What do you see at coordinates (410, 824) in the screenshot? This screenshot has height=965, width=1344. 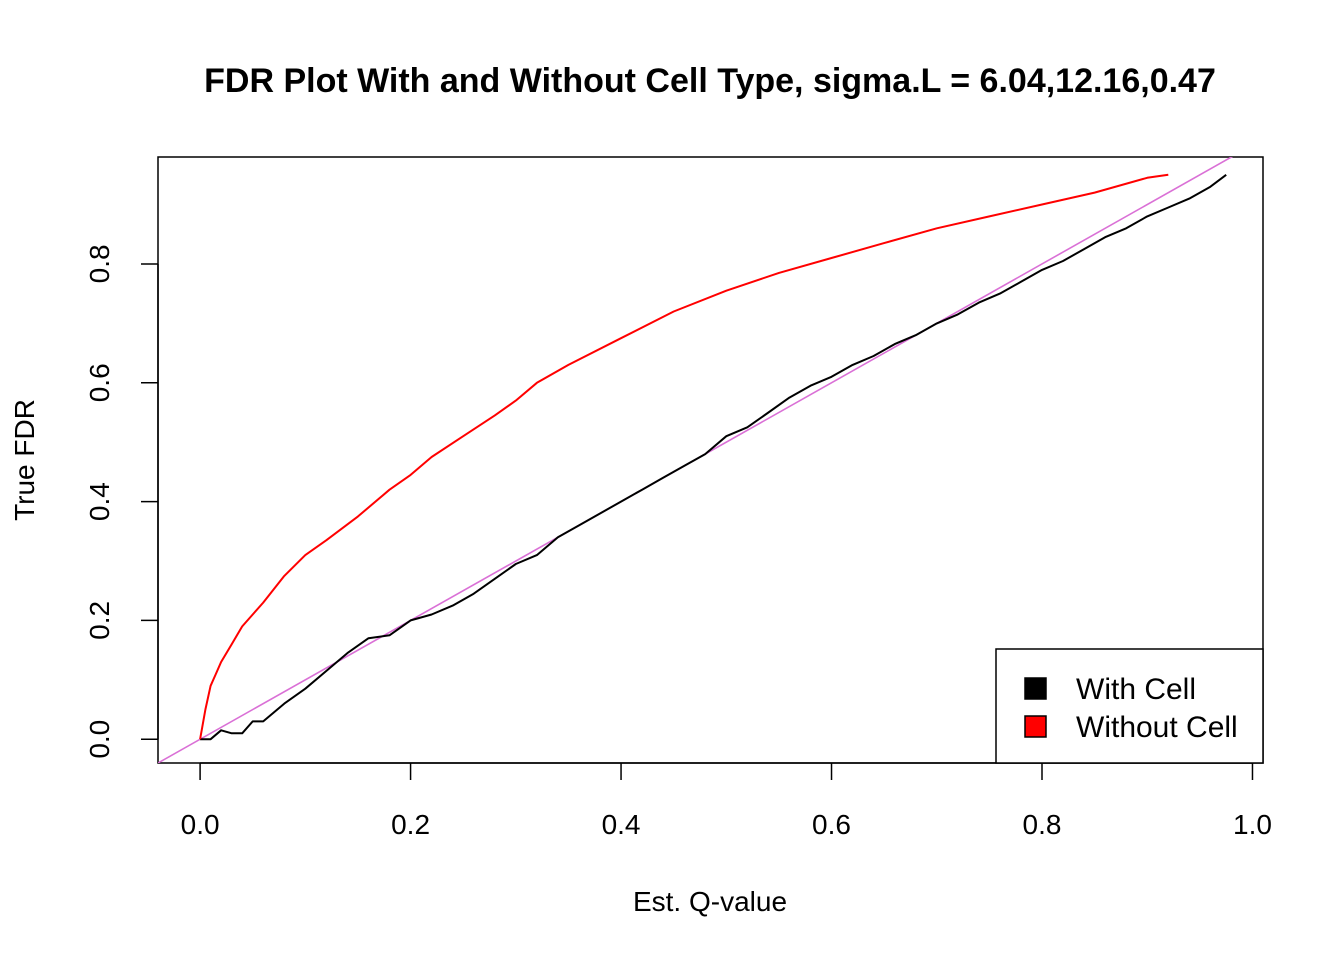 I see `x-tick-label: 0.2` at bounding box center [410, 824].